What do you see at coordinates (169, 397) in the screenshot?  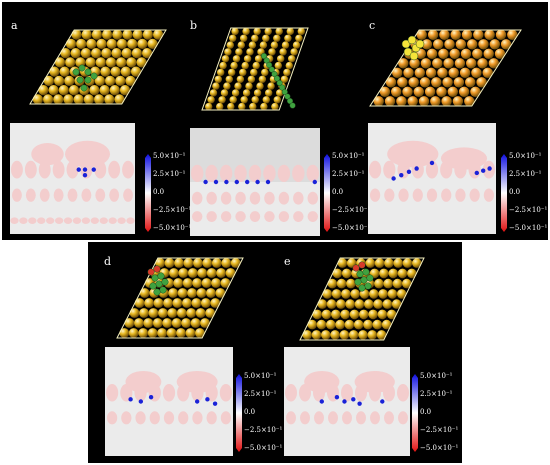 I see `density-map` at bounding box center [169, 397].